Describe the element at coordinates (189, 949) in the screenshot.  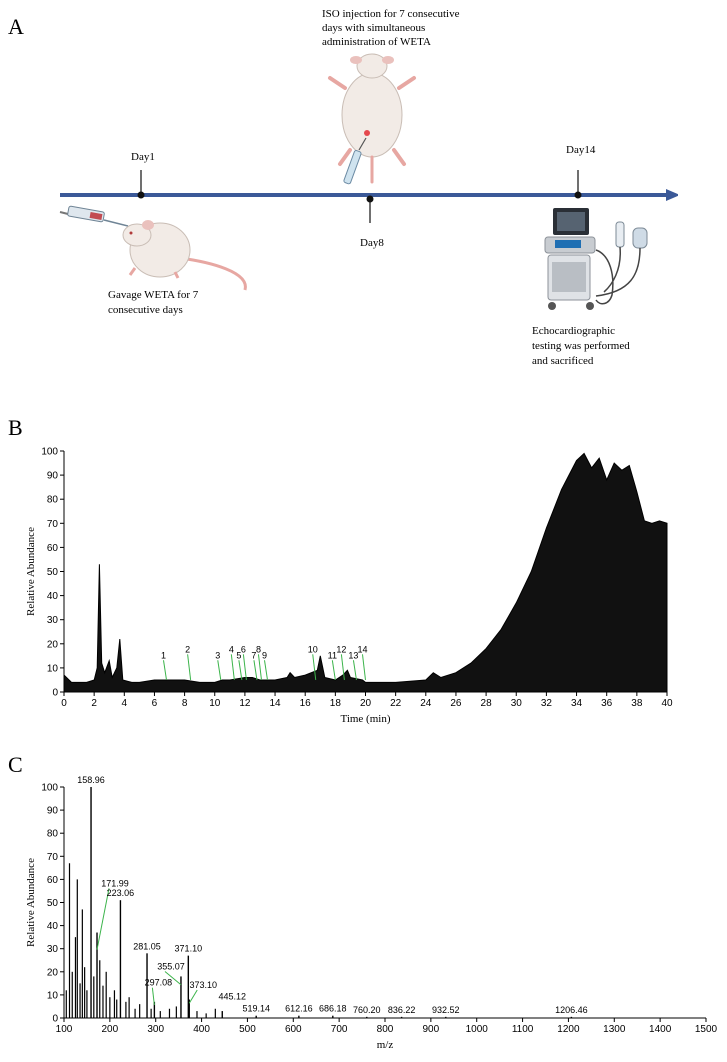
I see `spectrum-peak-label: 371.10` at that location.